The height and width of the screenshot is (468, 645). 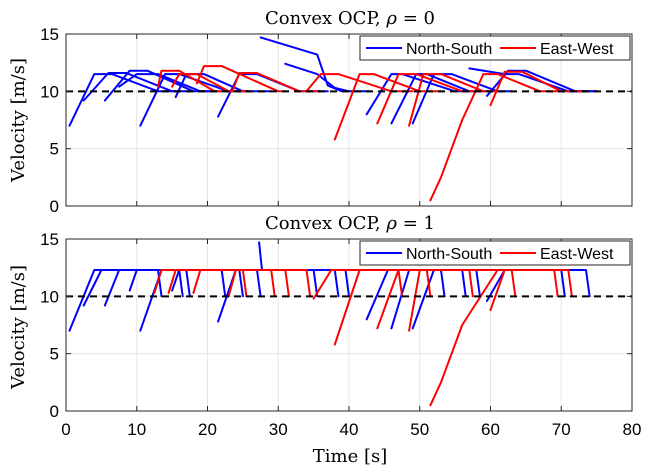 I want to click on y-axis-label-top: Velocity [m/s], so click(x=18, y=120).